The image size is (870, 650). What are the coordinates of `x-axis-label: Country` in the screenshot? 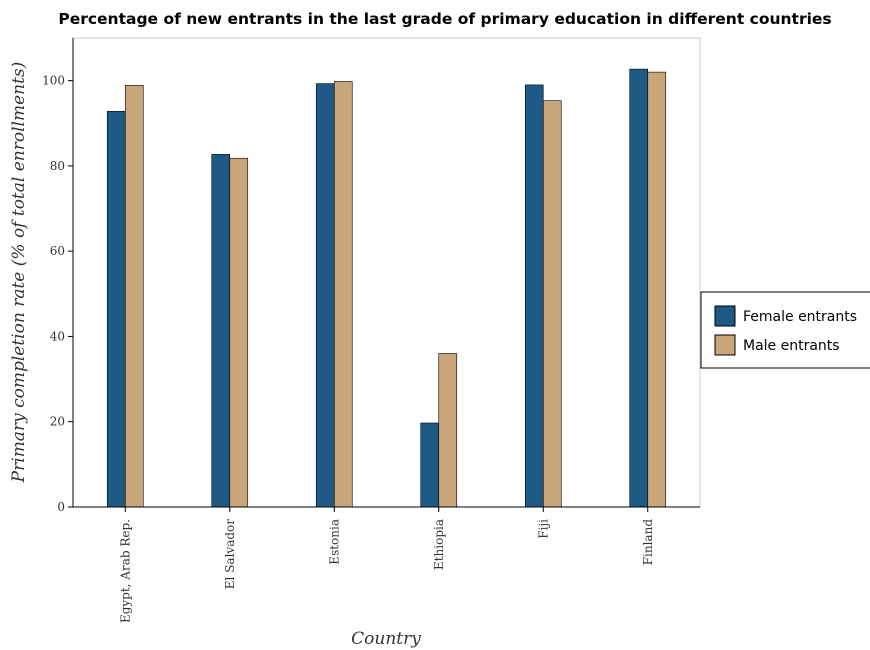 It's located at (386, 639).